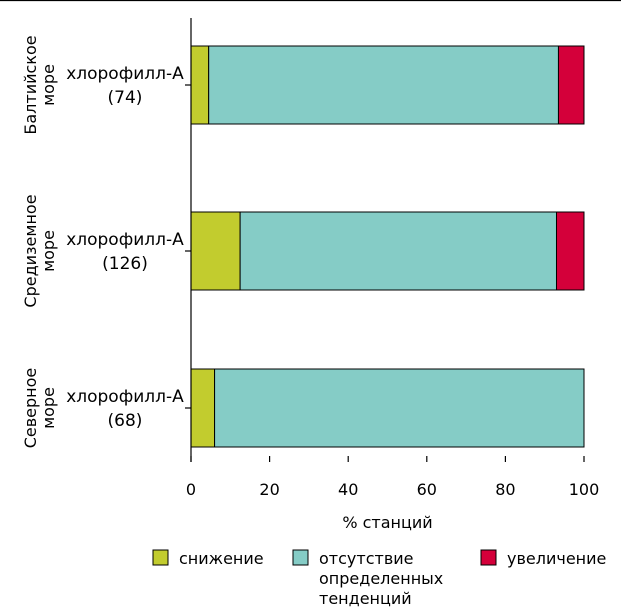 Image resolution: width=621 pixels, height=607 pixels. I want to click on legend-item: снижение, so click(208, 558).